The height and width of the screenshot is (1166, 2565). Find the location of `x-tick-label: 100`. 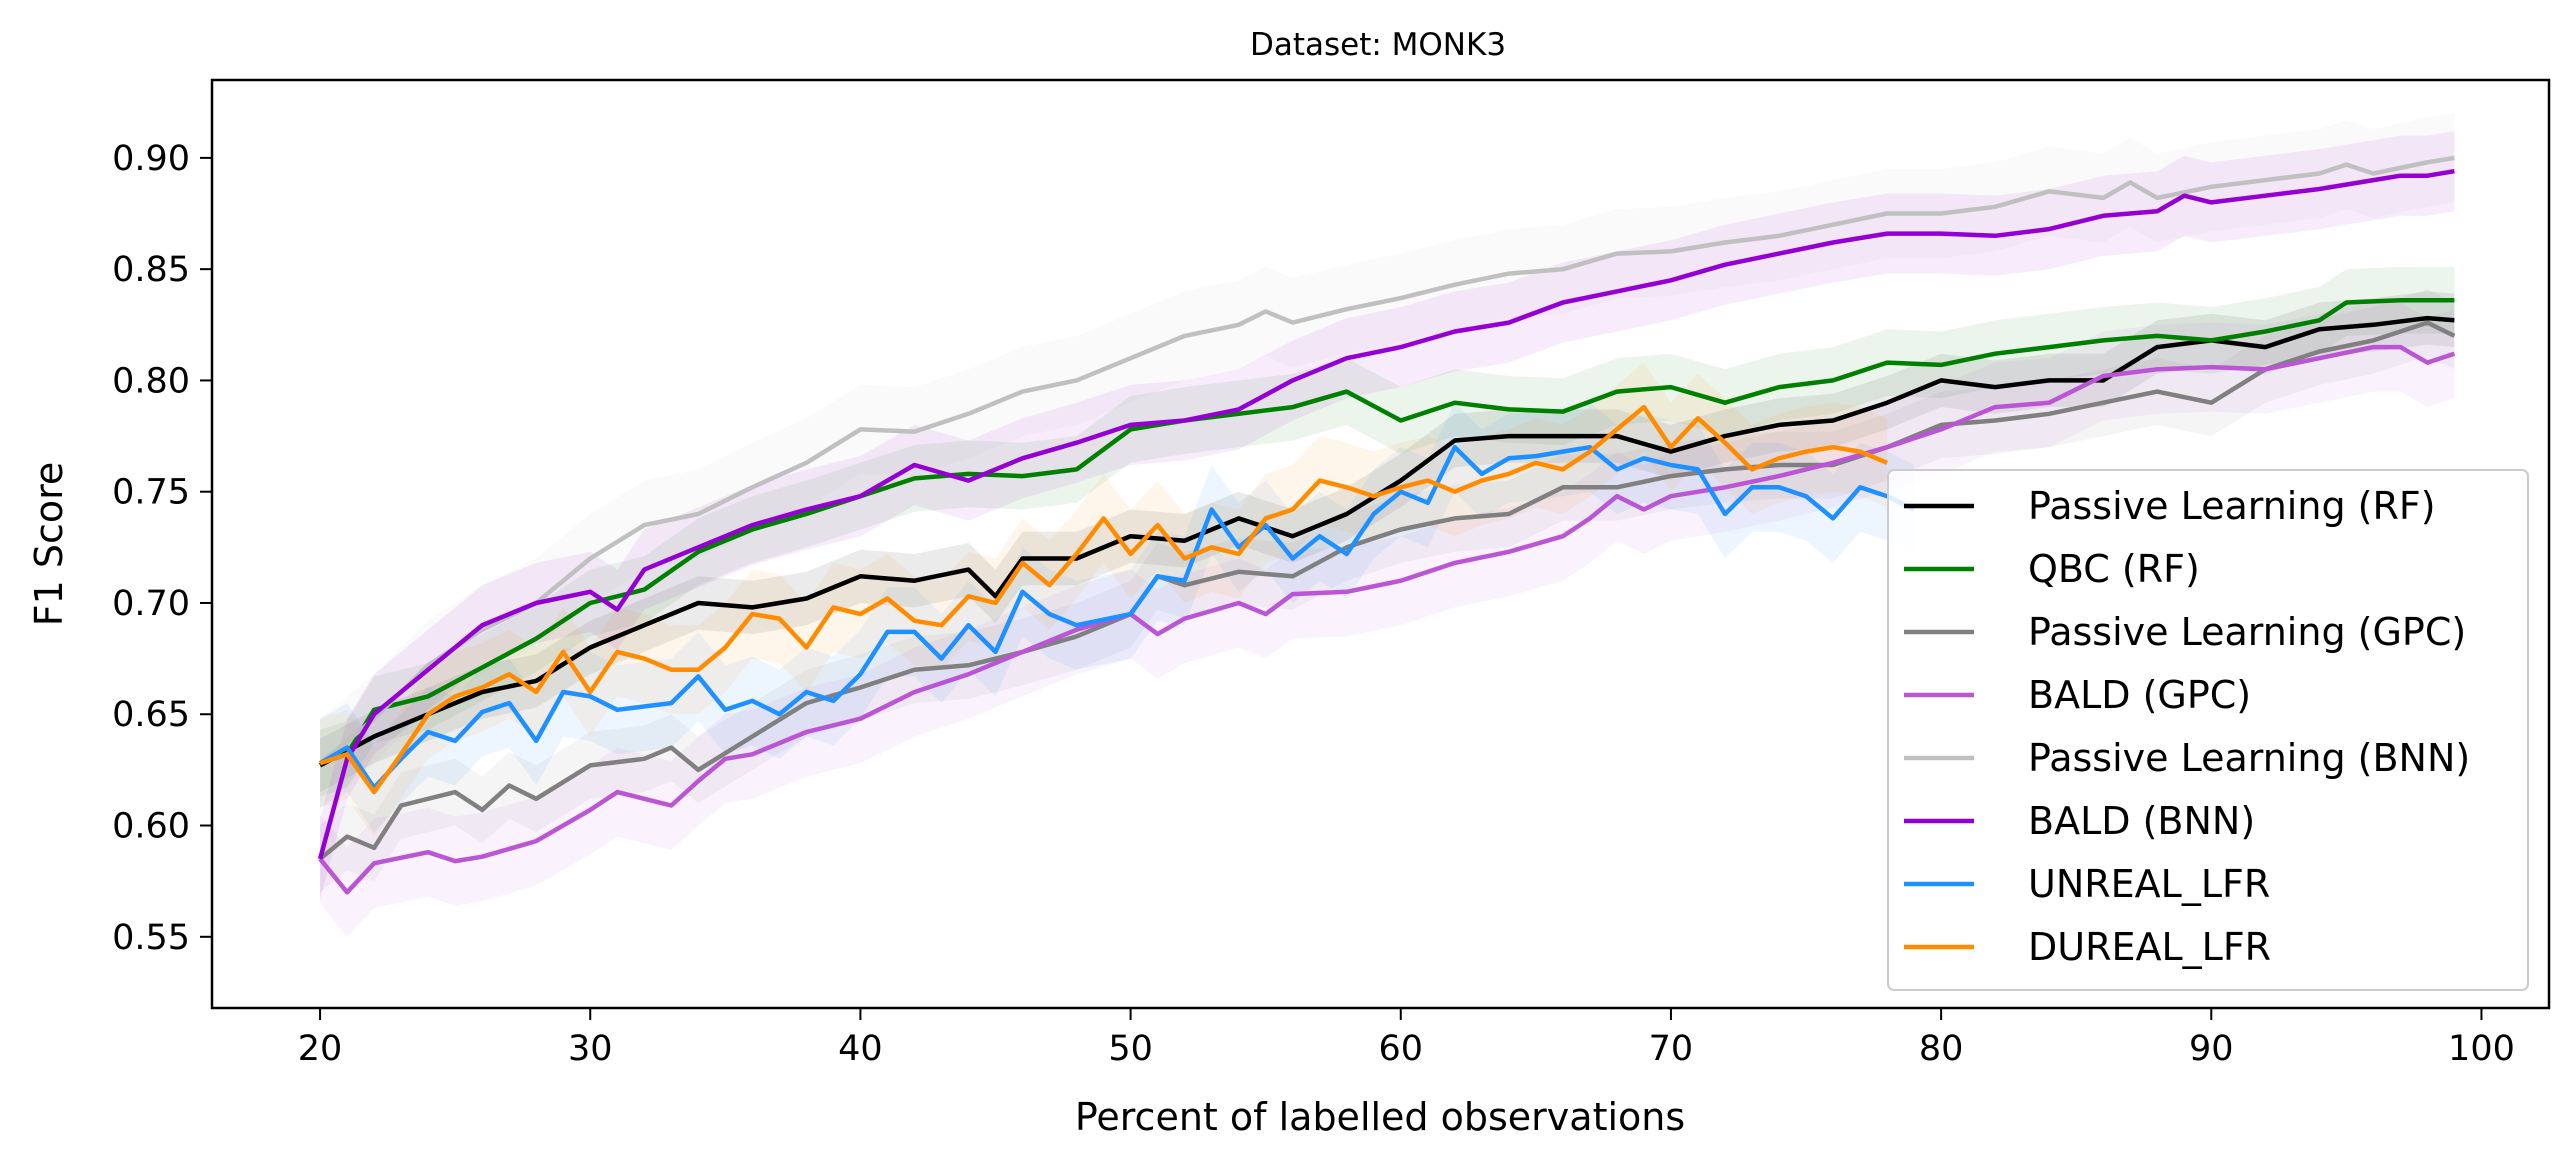

x-tick-label: 100 is located at coordinates (2481, 1049).